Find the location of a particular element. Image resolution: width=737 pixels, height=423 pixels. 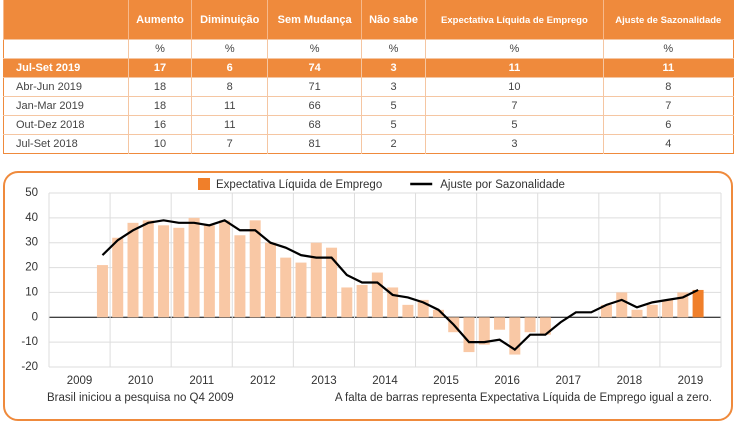

column-header: Ajuste de Sazonalidade is located at coordinates (668, 20).